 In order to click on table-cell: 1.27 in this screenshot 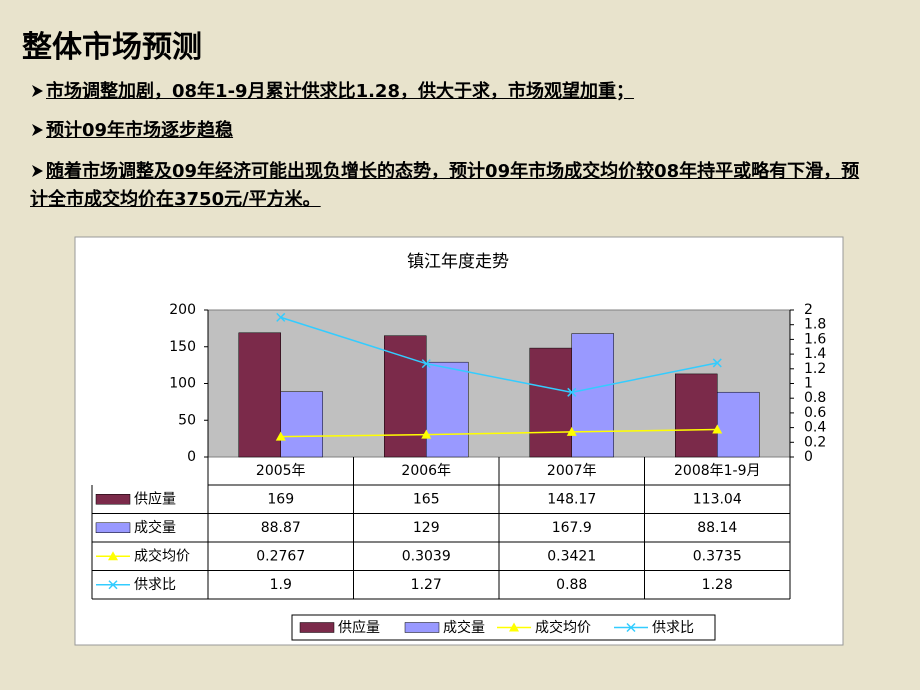, I will do `click(426, 585)`.